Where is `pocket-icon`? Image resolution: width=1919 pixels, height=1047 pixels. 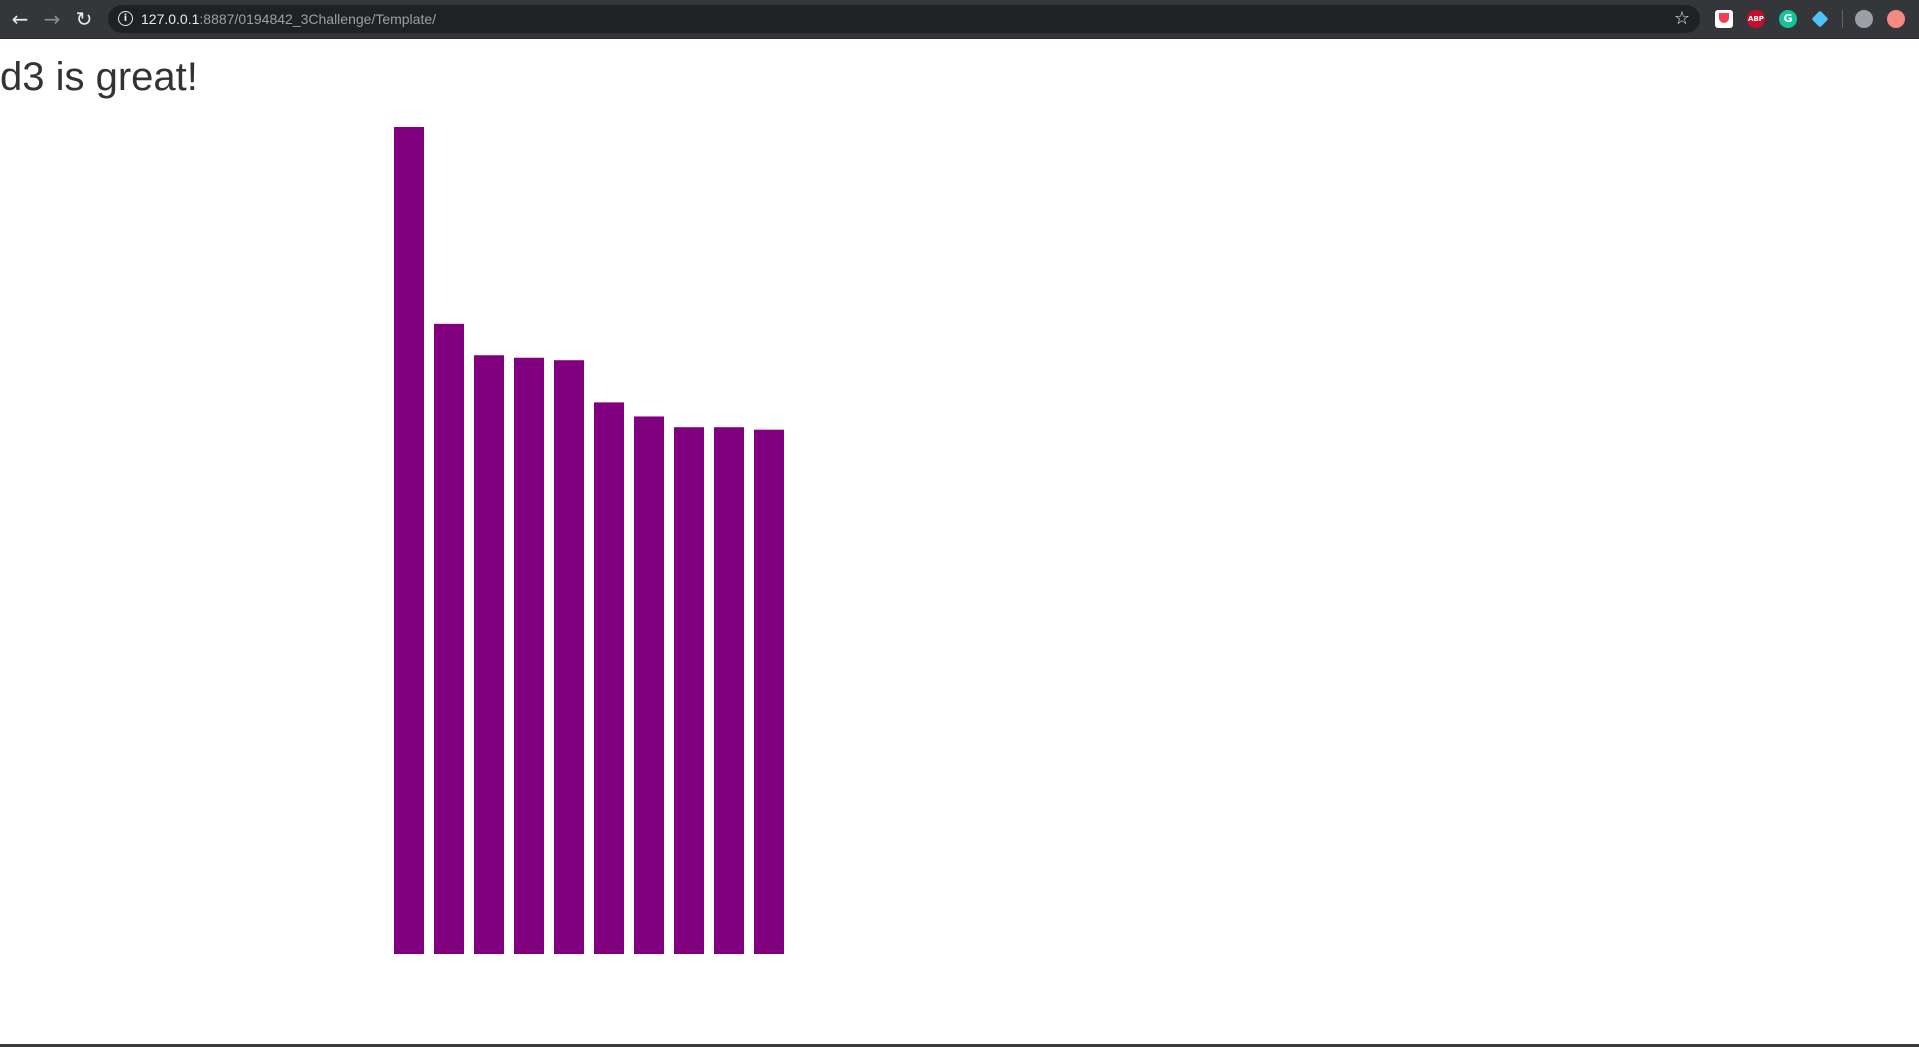
pocket-icon is located at coordinates (1724, 19).